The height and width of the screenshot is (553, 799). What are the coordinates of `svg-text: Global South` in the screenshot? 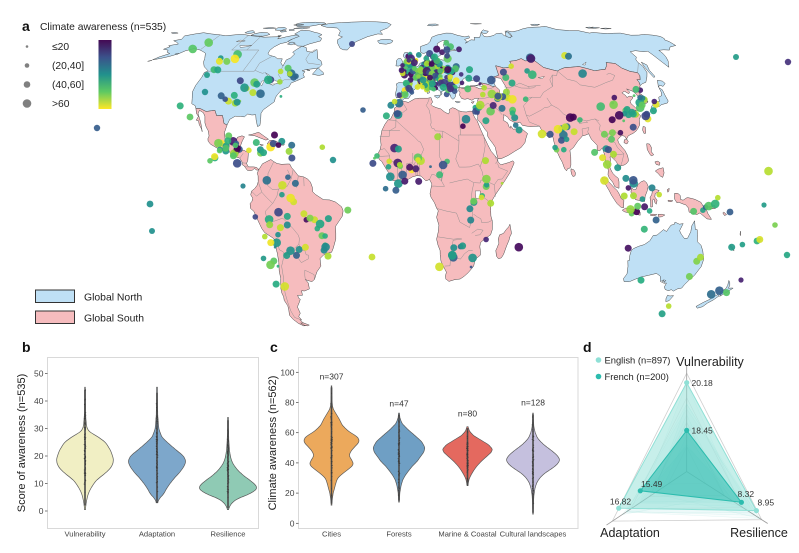 It's located at (114, 319).